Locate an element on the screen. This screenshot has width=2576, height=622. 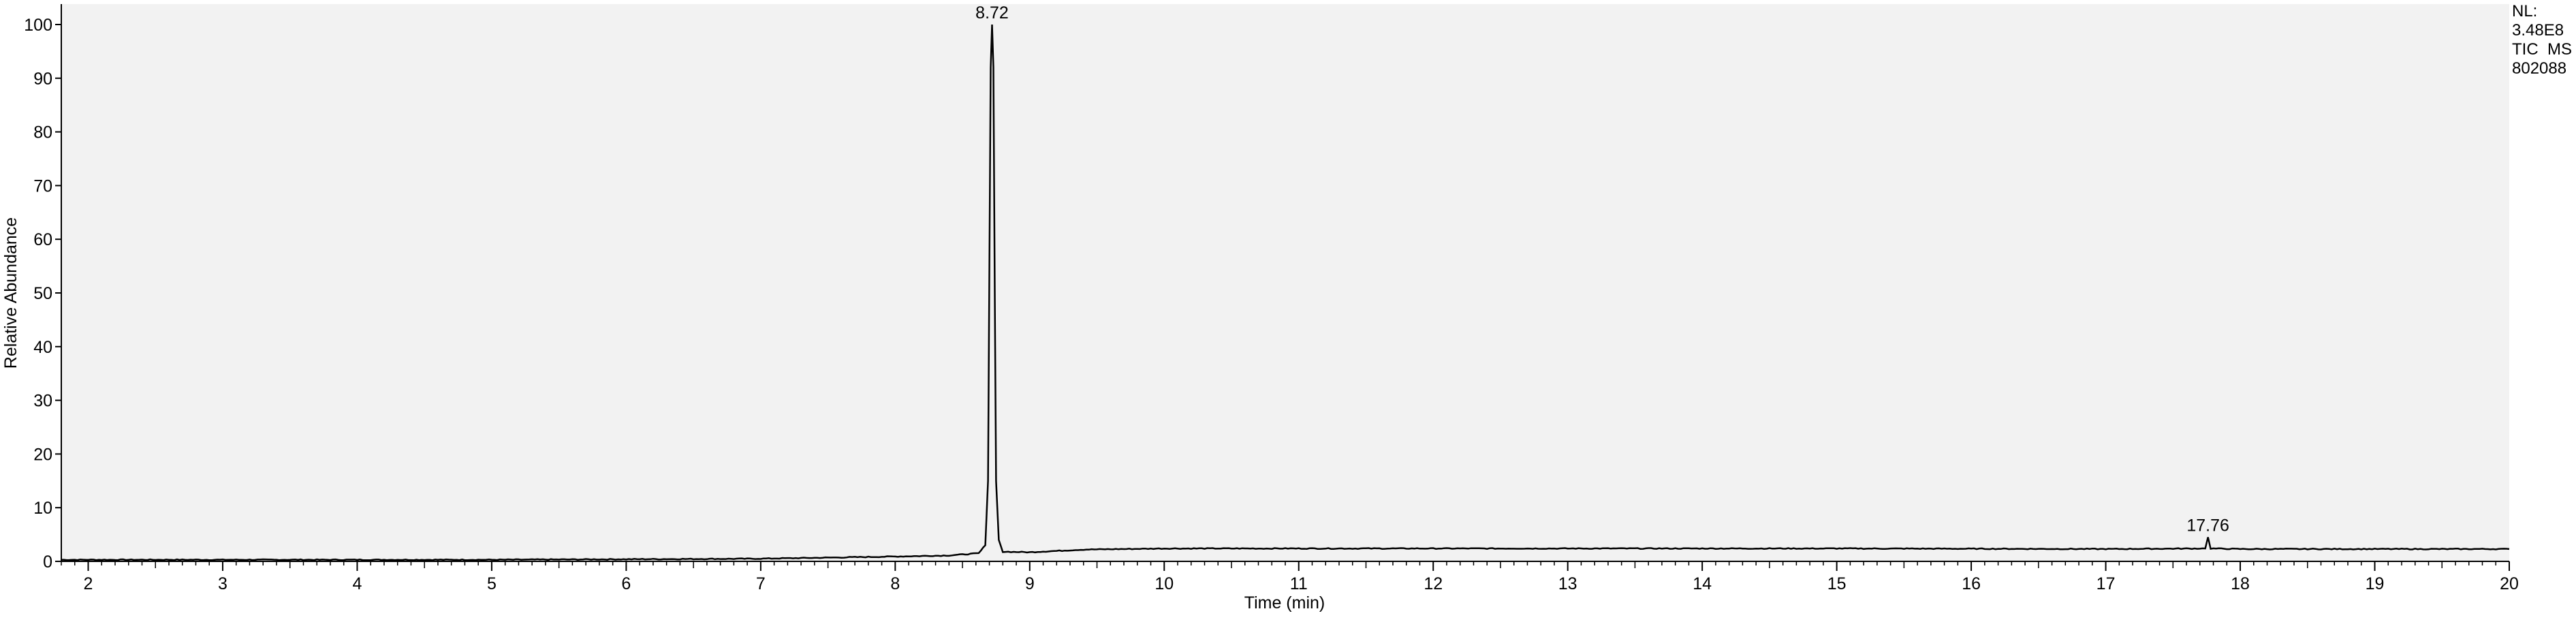
y-tick-label-0: 0 is located at coordinates (47, 563).